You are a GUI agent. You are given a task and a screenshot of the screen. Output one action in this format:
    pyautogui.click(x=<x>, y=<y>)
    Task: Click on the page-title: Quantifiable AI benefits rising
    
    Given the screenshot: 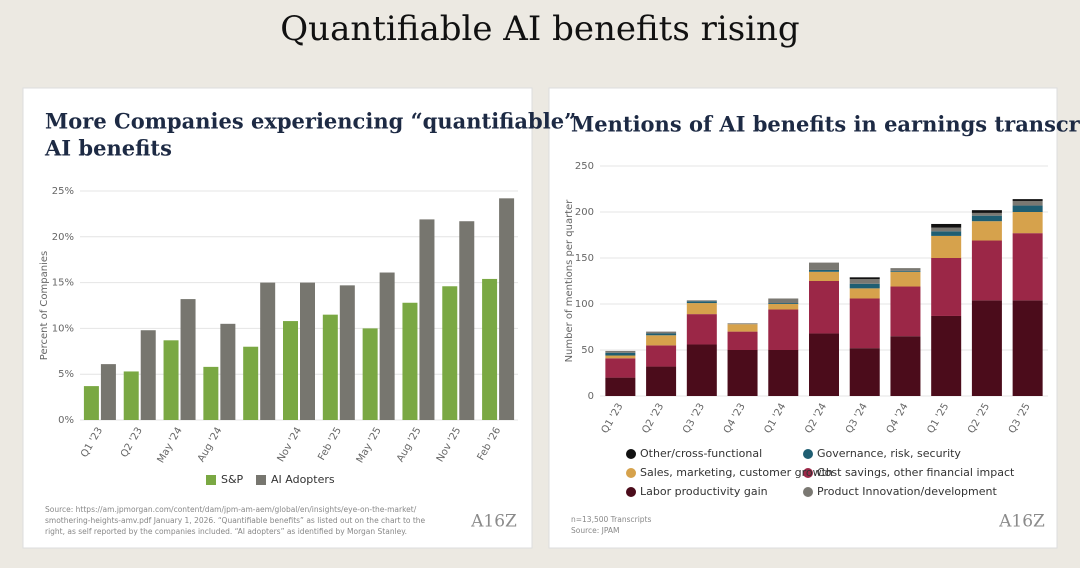 What is the action you would take?
    pyautogui.click(x=539, y=29)
    